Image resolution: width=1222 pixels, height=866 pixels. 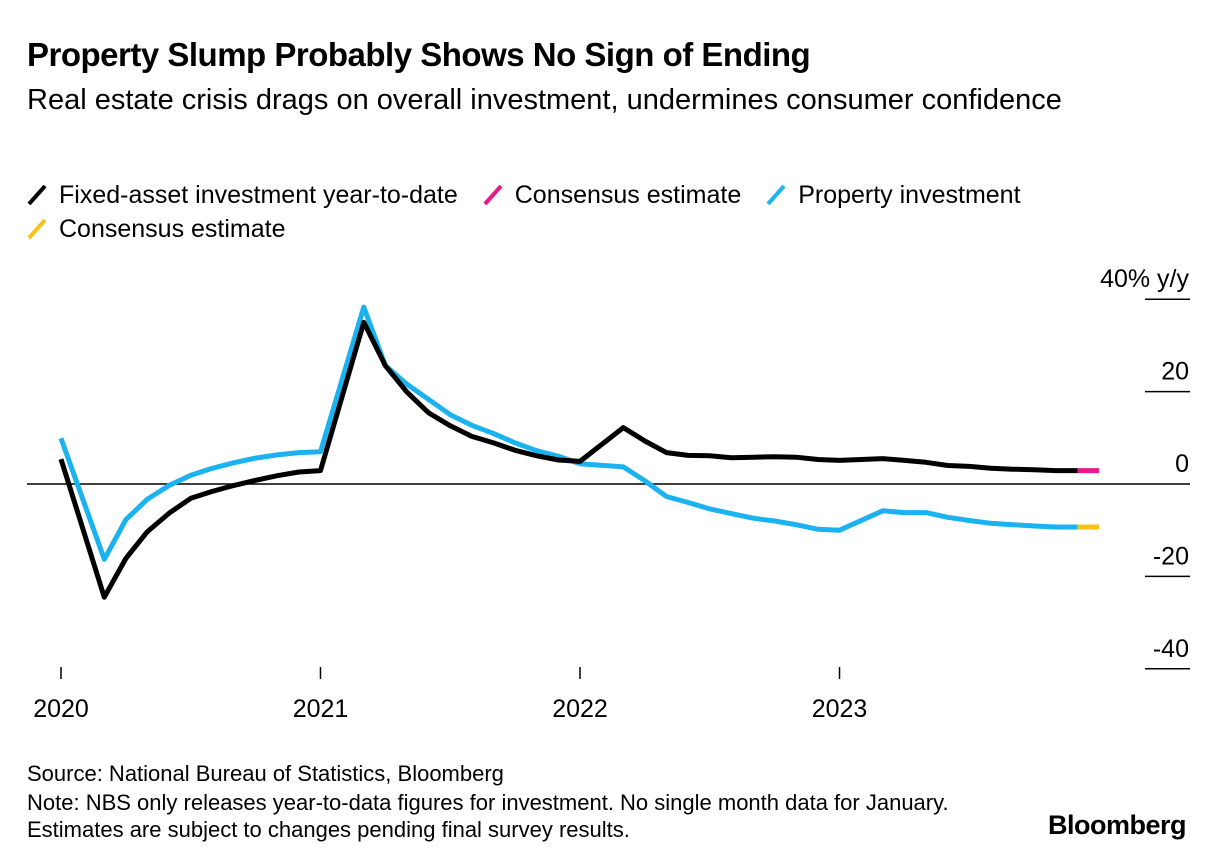 I want to click on y-tick-label-3: -20, so click(x=1171, y=556).